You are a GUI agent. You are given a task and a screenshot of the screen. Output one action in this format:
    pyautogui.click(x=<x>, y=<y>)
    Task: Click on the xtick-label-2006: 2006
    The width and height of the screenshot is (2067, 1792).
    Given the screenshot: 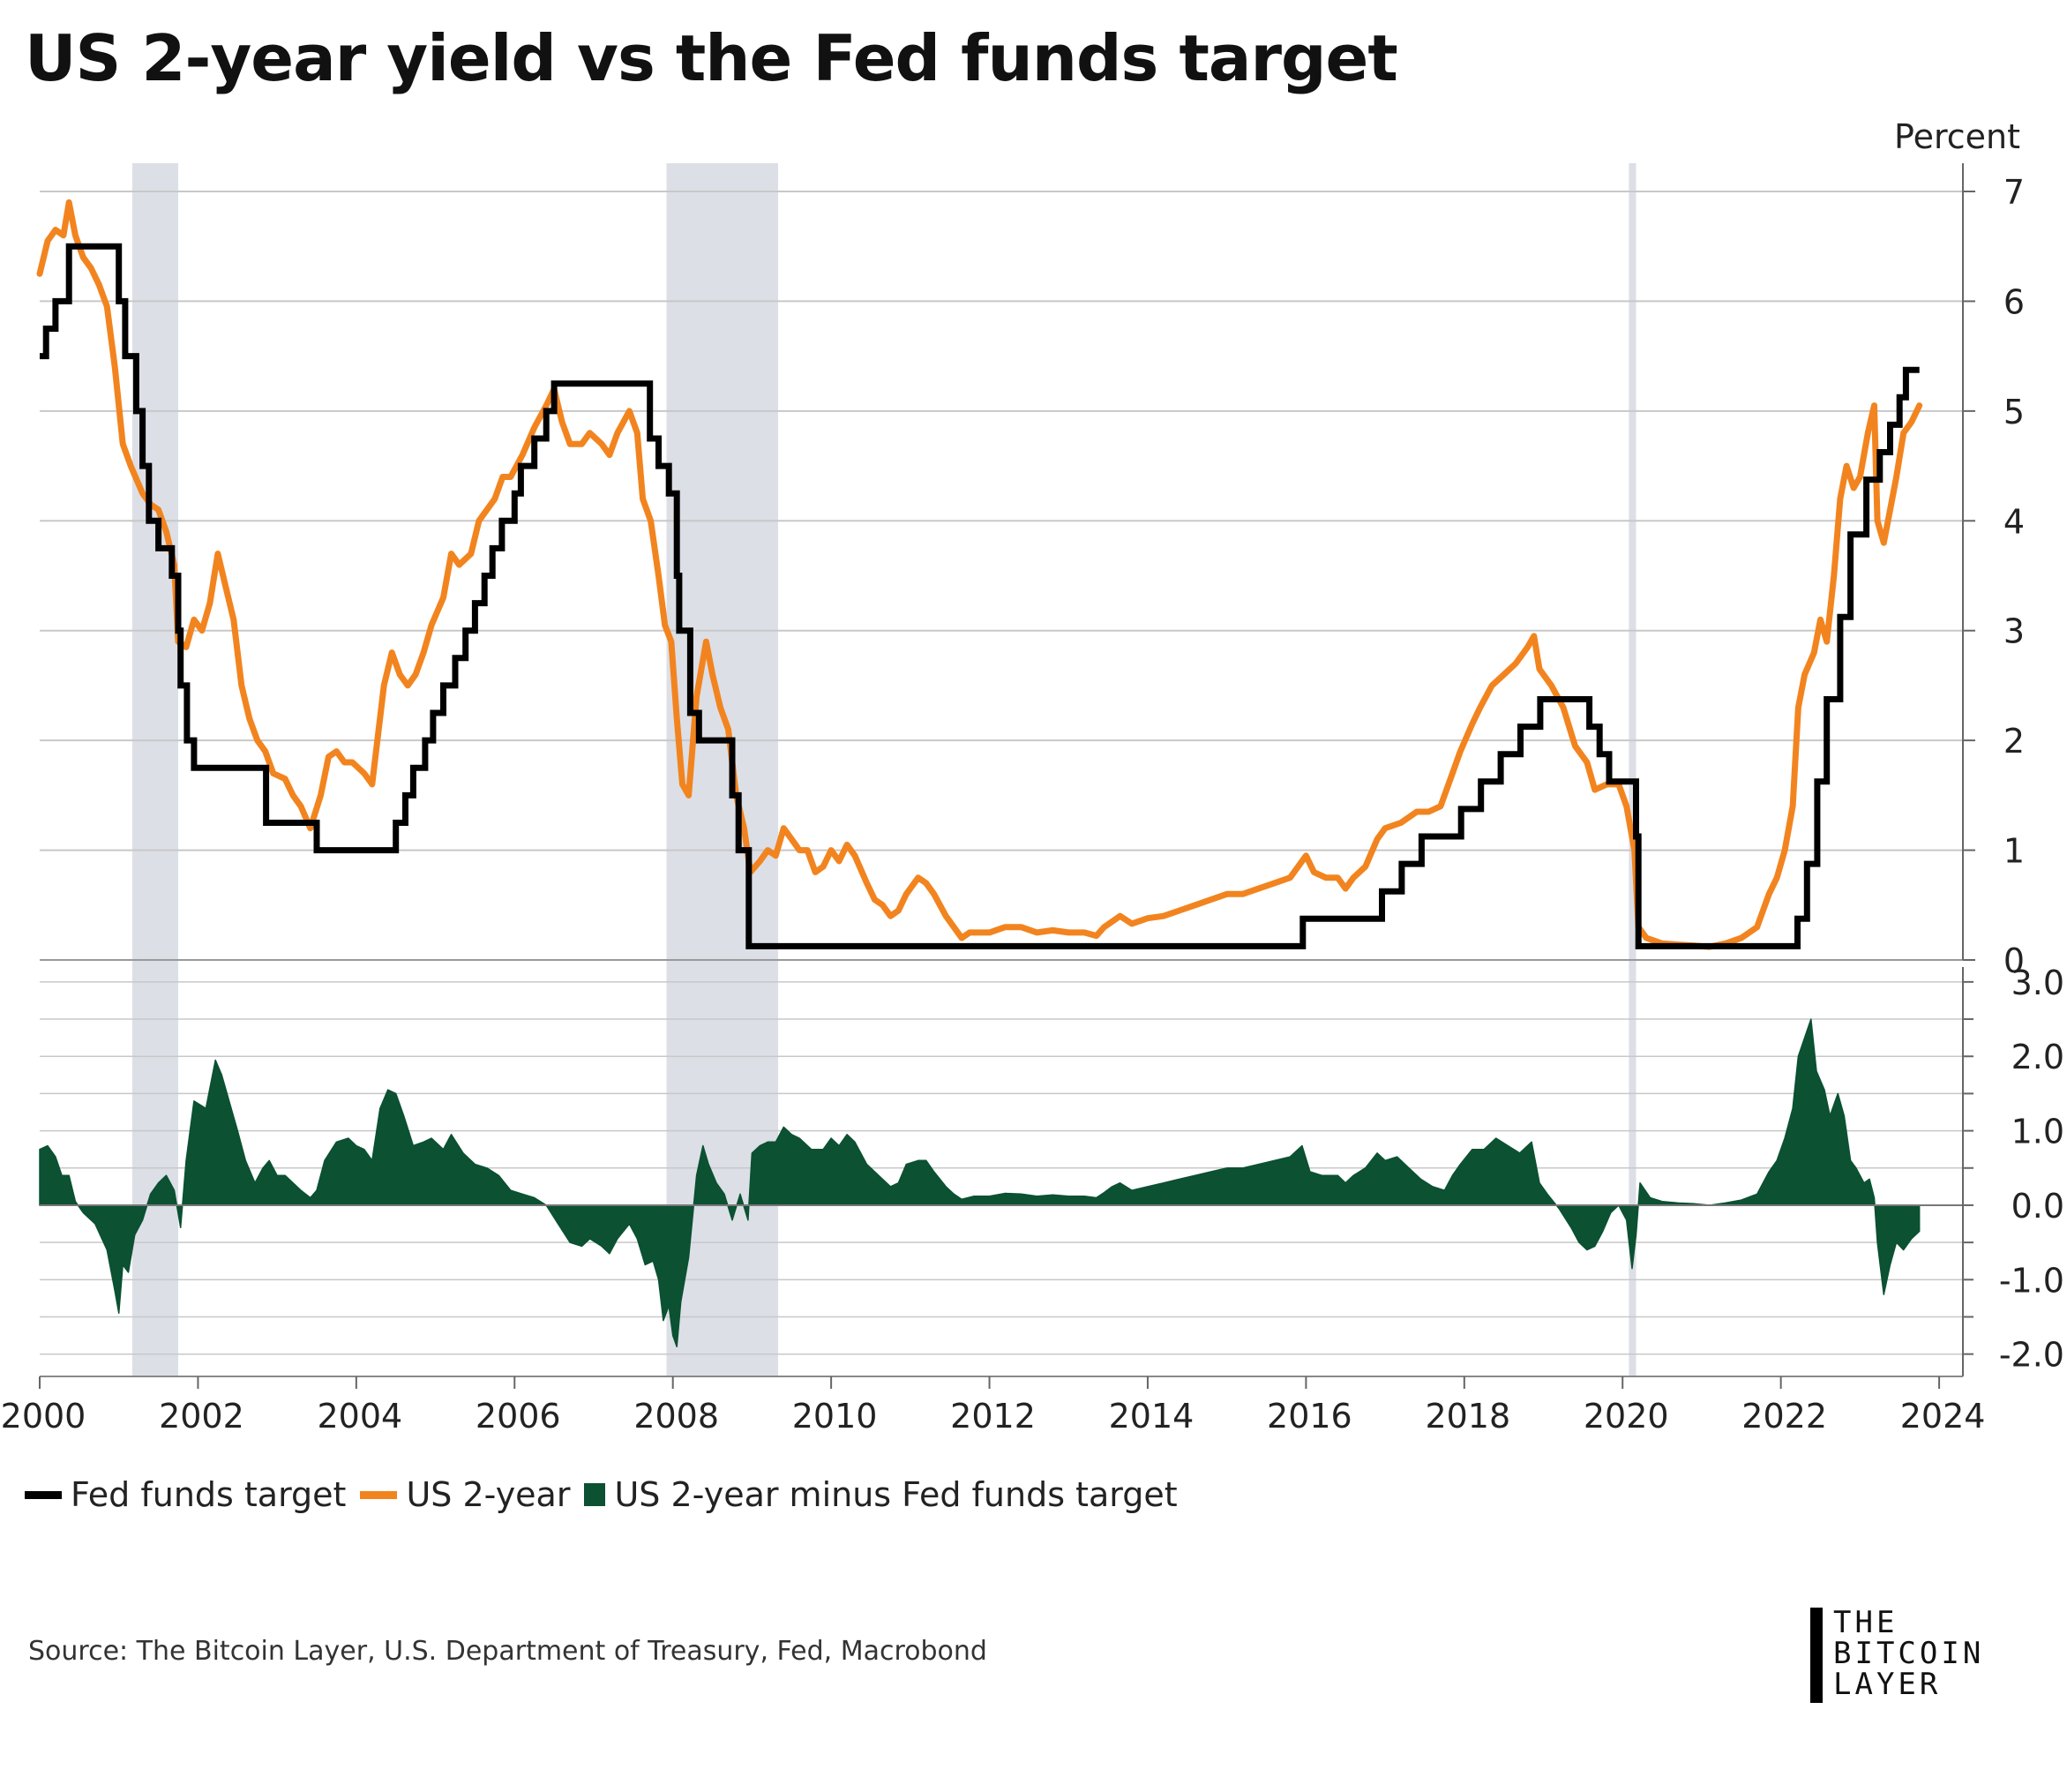 What is the action you would take?
    pyautogui.click(x=518, y=1416)
    